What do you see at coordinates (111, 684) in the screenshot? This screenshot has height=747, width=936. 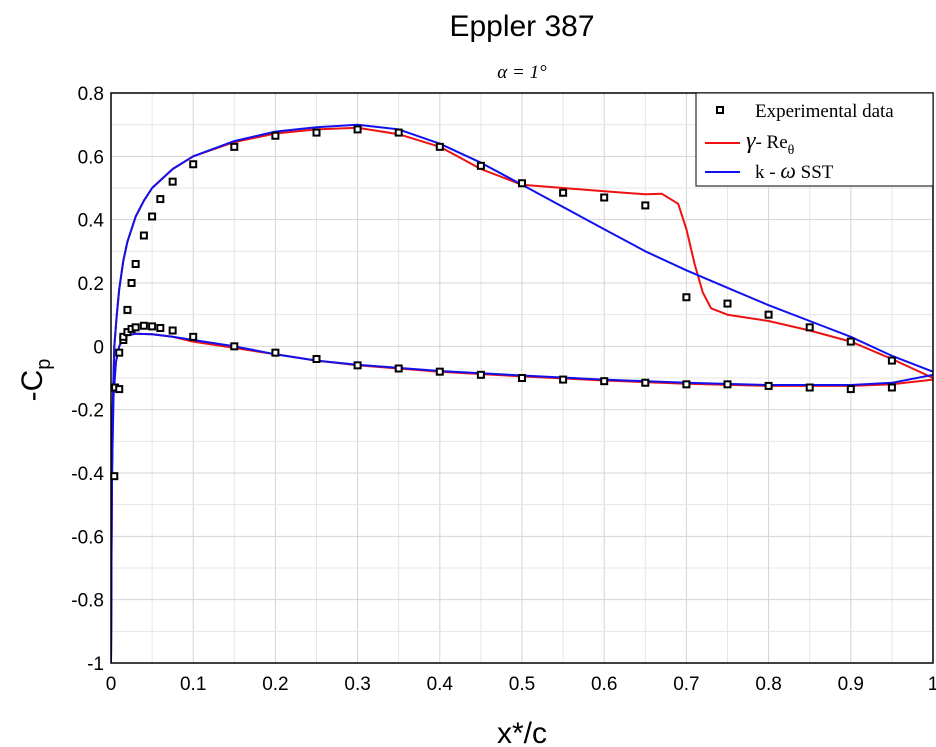 I see `x-tick-label: 0` at bounding box center [111, 684].